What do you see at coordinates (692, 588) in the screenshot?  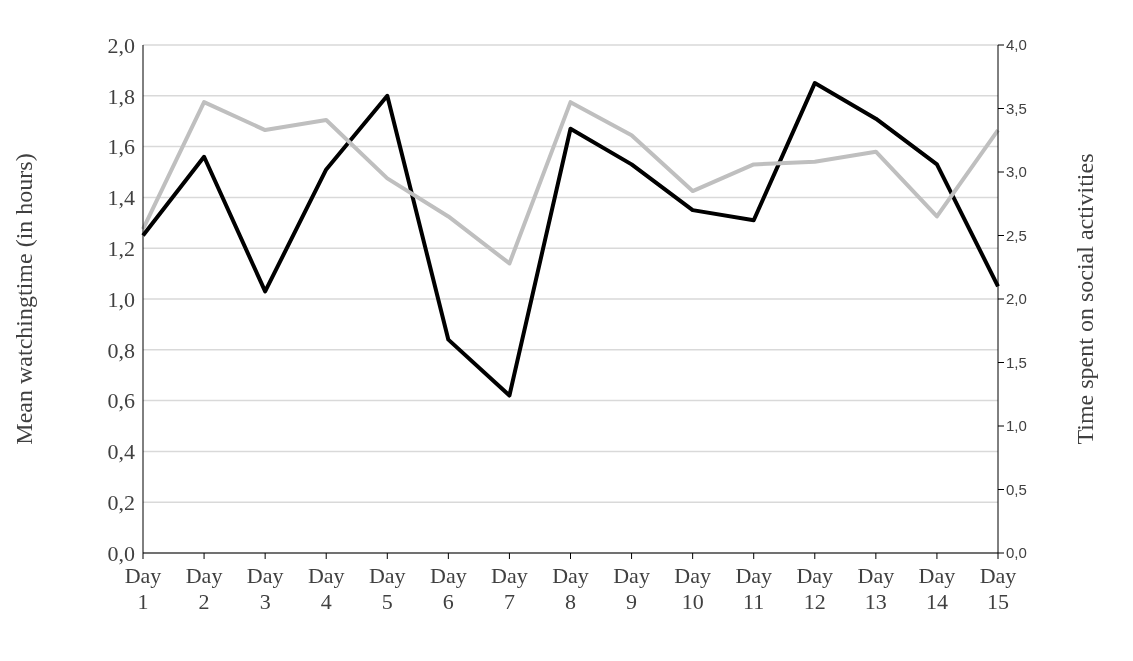 I see `x-tick-label: Day 10` at bounding box center [692, 588].